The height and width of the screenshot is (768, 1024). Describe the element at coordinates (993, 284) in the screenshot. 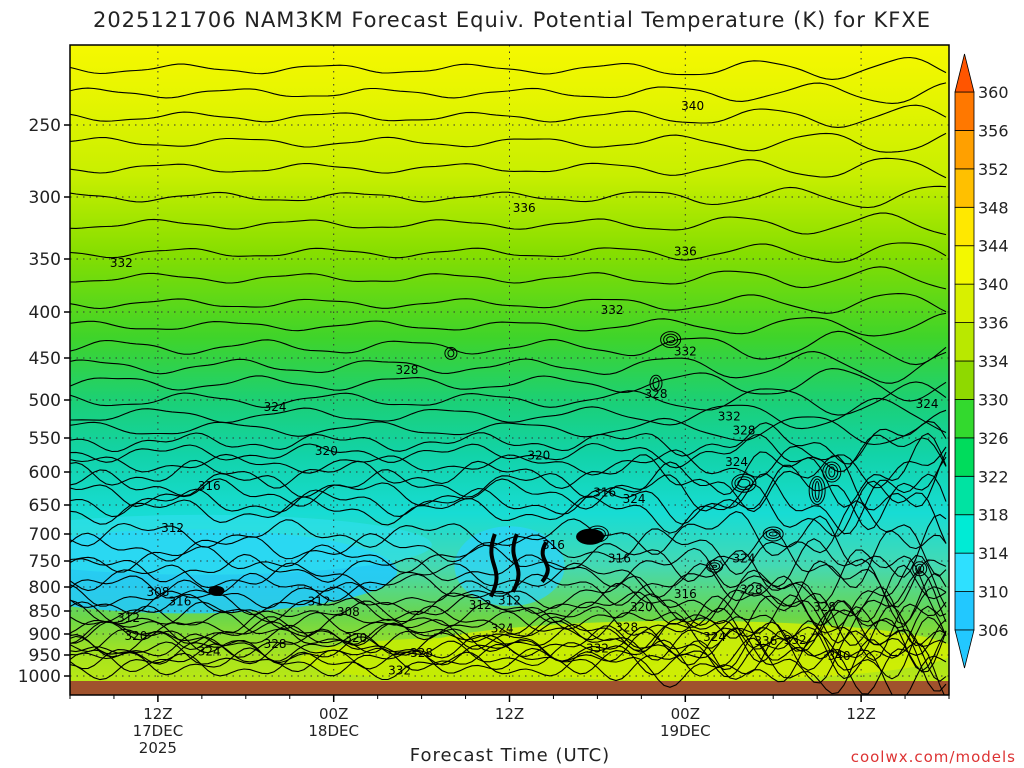

I see `colorbar-tick-label: 340` at that location.